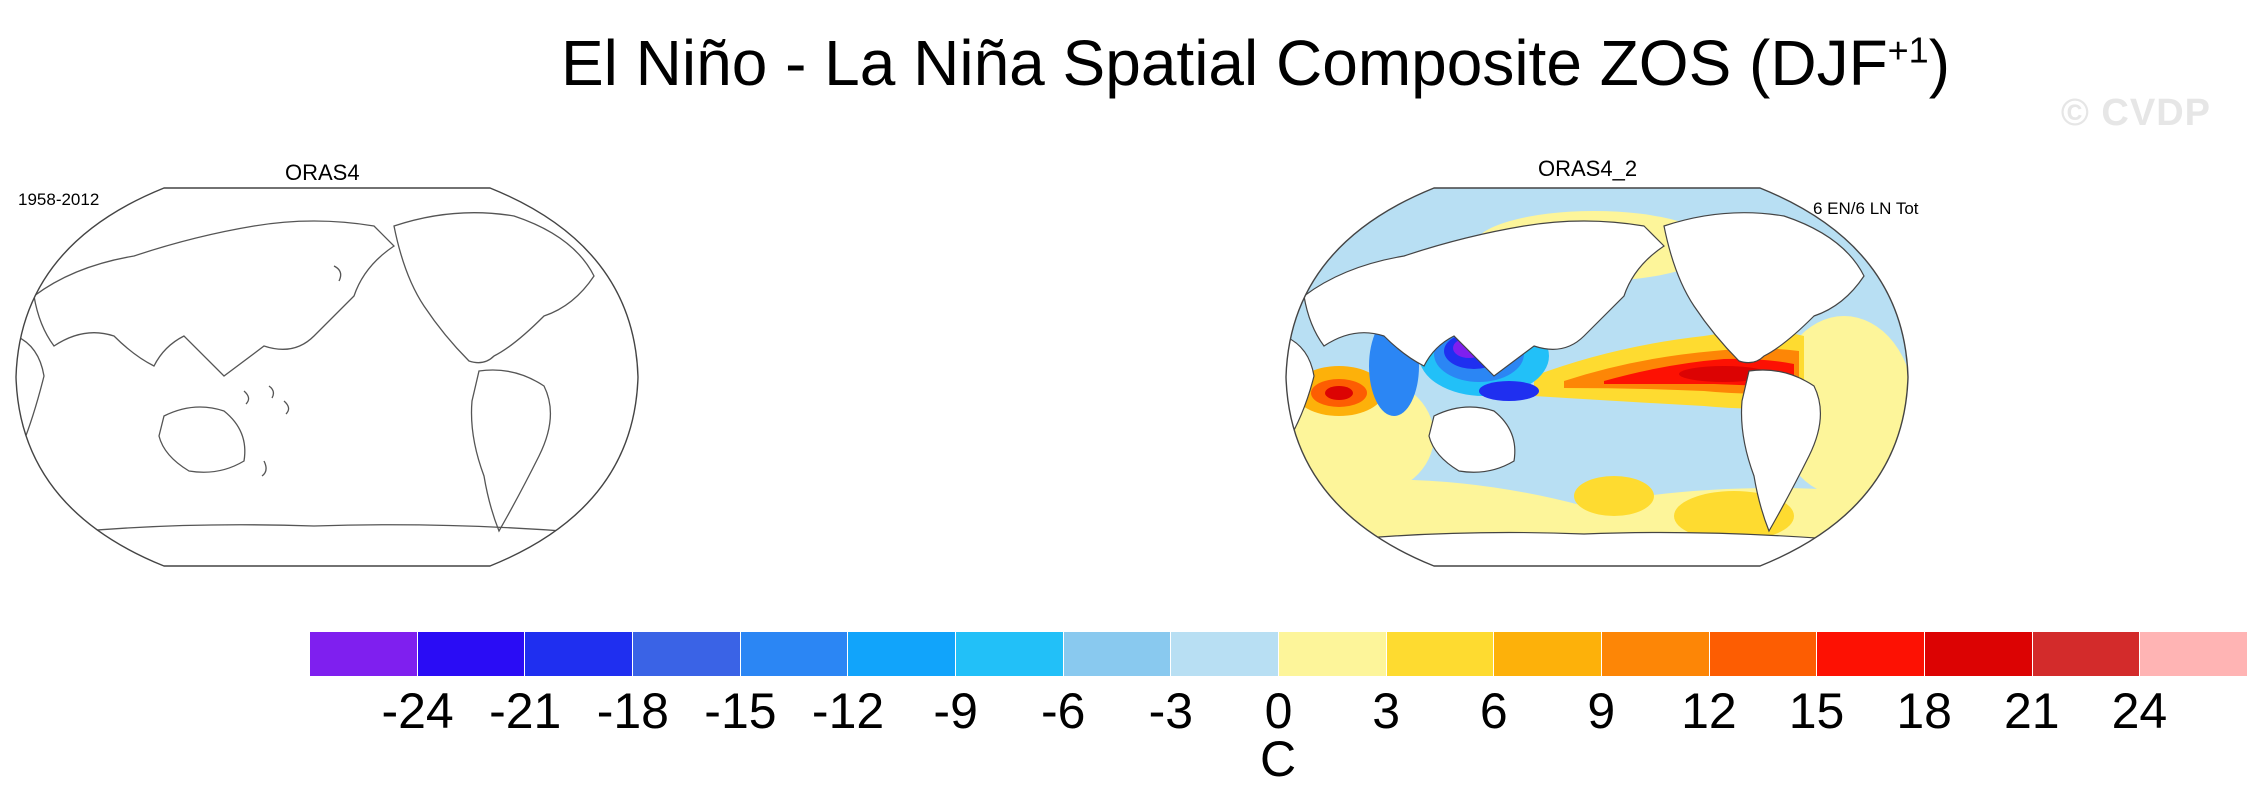 This screenshot has height=812, width=2261. What do you see at coordinates (202, 439) in the screenshot?
I see `coast-australia` at bounding box center [202, 439].